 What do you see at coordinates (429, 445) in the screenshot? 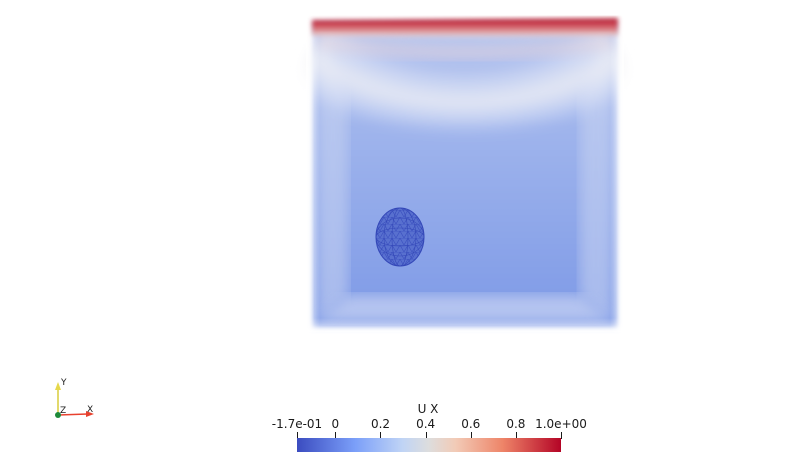
I see `colorbar-gradient` at bounding box center [429, 445].